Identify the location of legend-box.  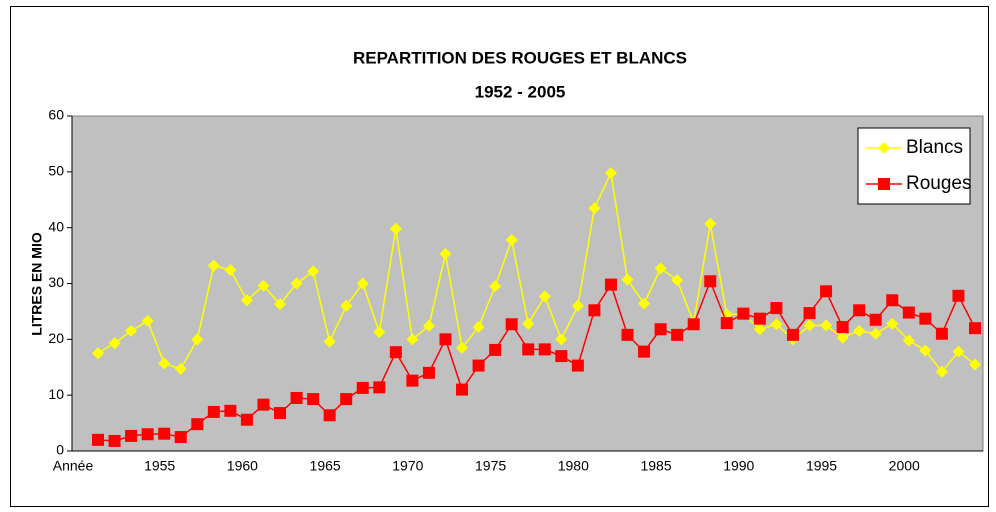
(914, 166).